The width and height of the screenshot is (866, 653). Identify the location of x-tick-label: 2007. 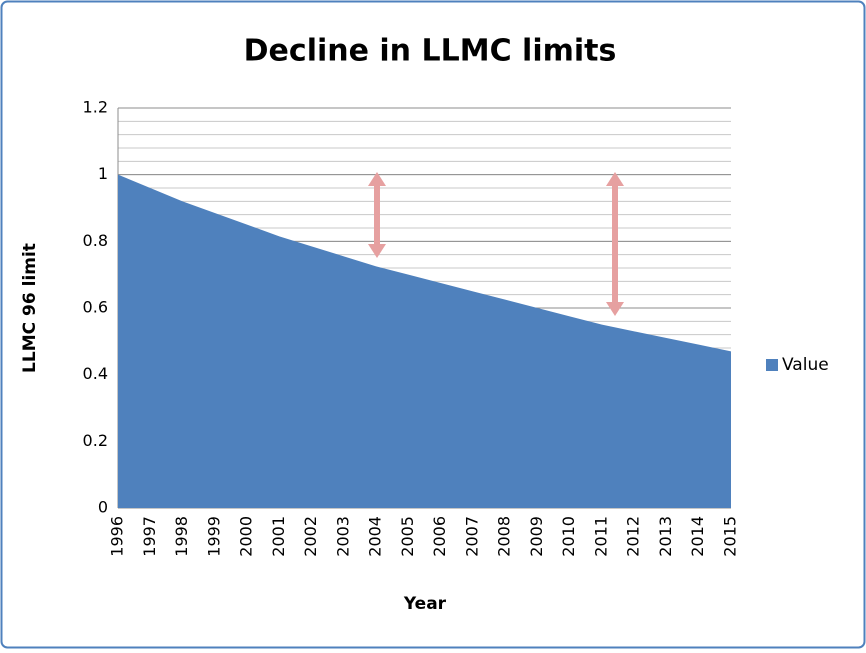
(471, 536).